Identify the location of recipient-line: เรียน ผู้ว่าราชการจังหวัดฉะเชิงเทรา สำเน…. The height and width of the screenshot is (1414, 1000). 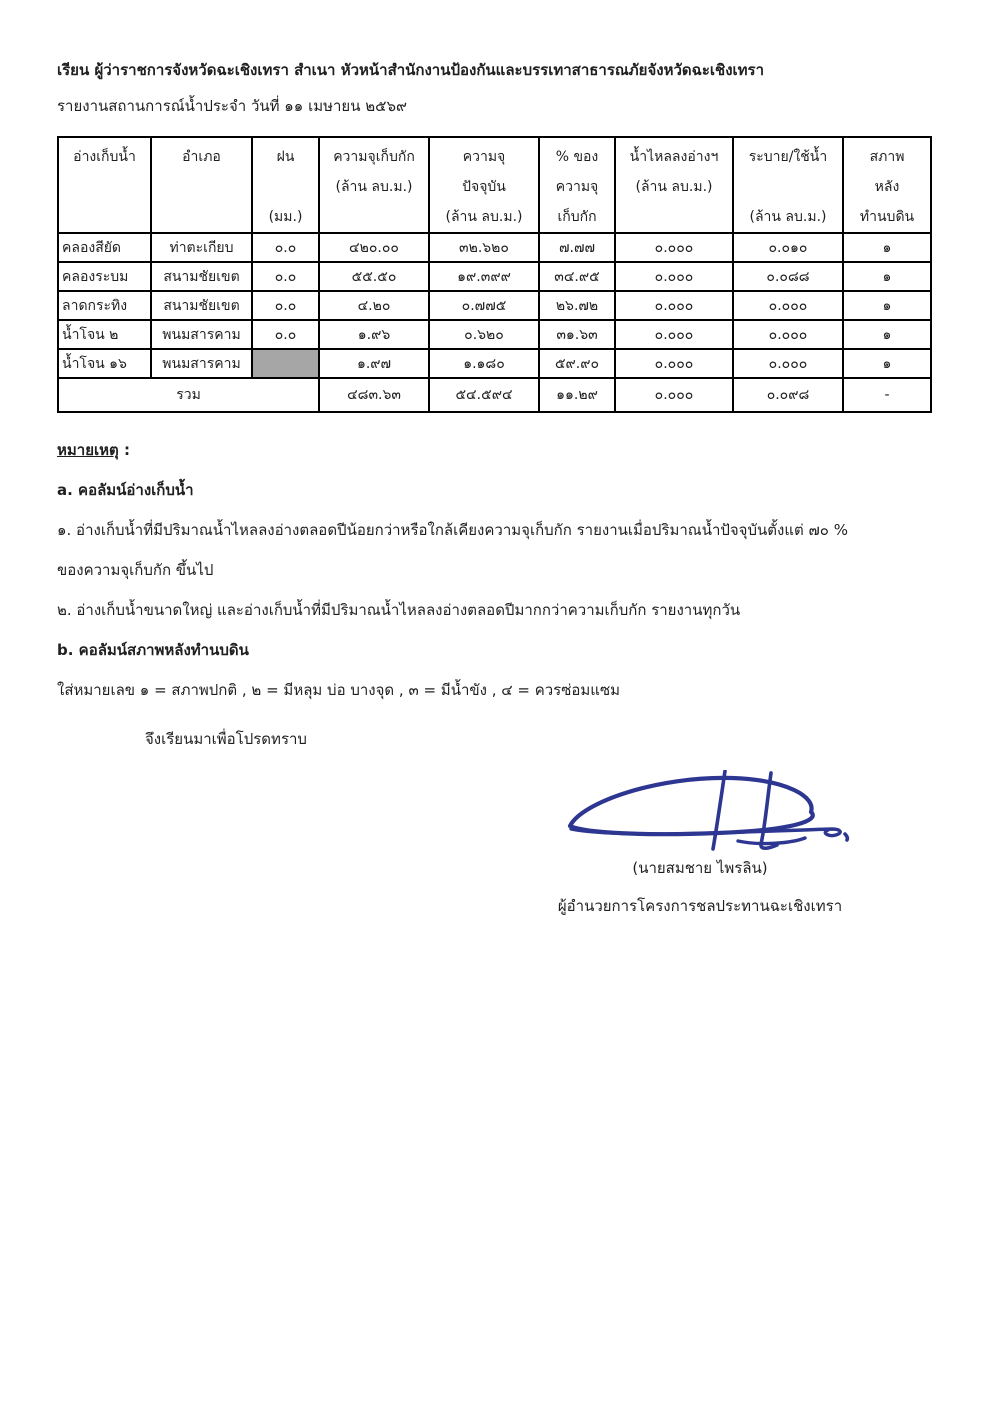
(411, 70).